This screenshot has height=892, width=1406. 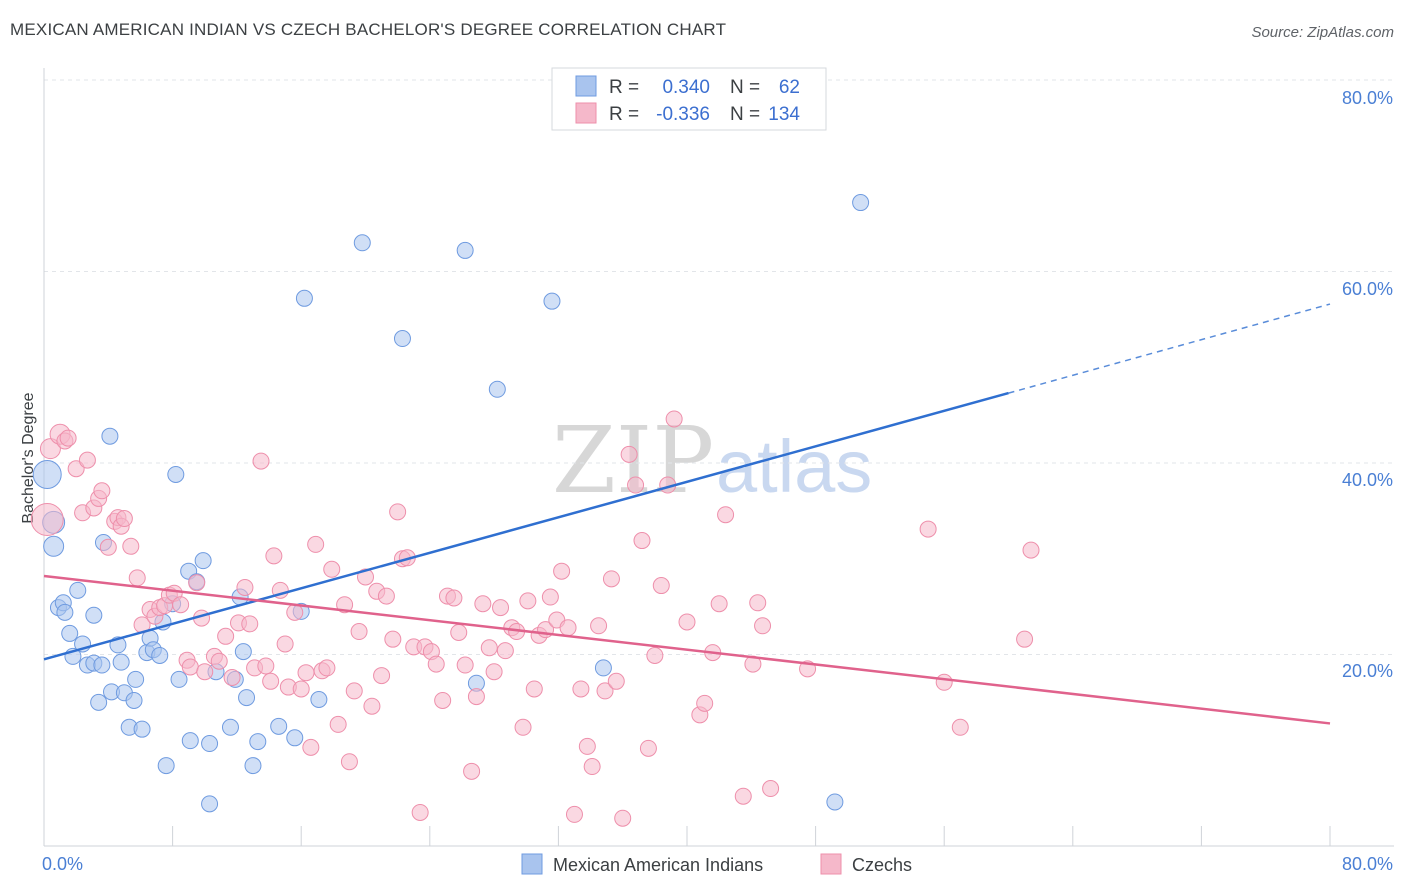 I want to click on bottom-legend-swatch-pink, so click(x=831, y=864).